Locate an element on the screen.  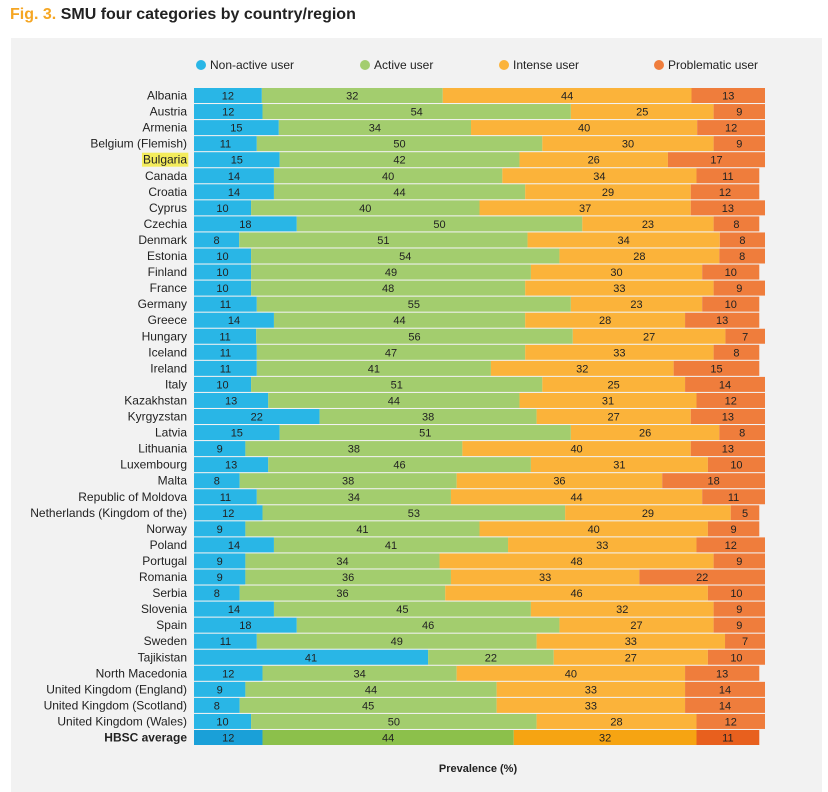
value-label-norway-active-user: 41 is located at coordinates (362, 530).